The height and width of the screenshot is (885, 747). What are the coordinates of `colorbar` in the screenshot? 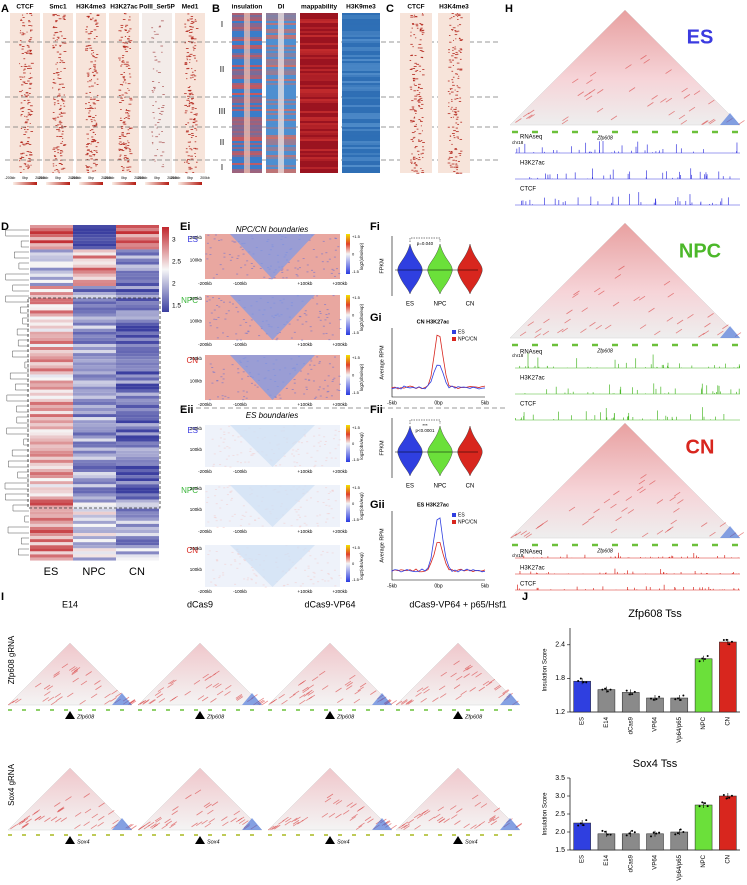 It's located at (348, 375).